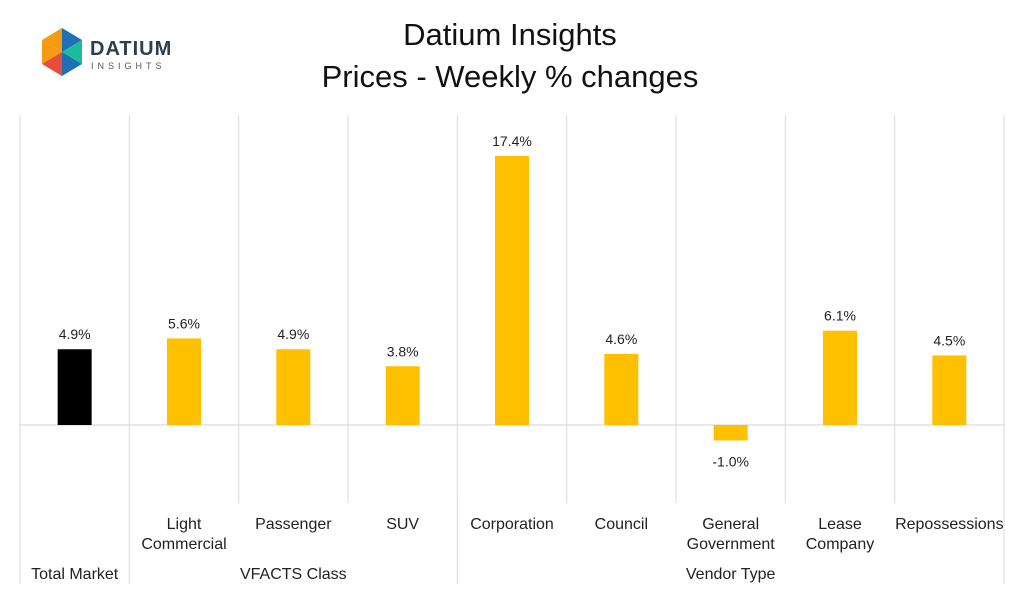 This screenshot has height=594, width=1024. What do you see at coordinates (75, 574) in the screenshot?
I see `category-tick-label: Total Market` at bounding box center [75, 574].